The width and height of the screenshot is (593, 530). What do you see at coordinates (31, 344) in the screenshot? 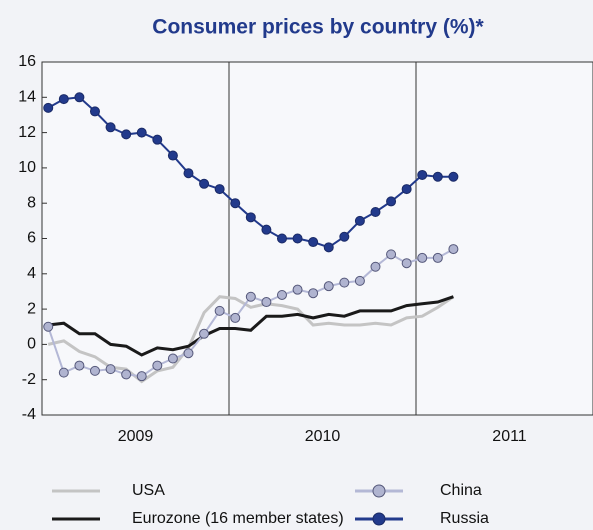
I see `y-tick-label: 0` at bounding box center [31, 344].